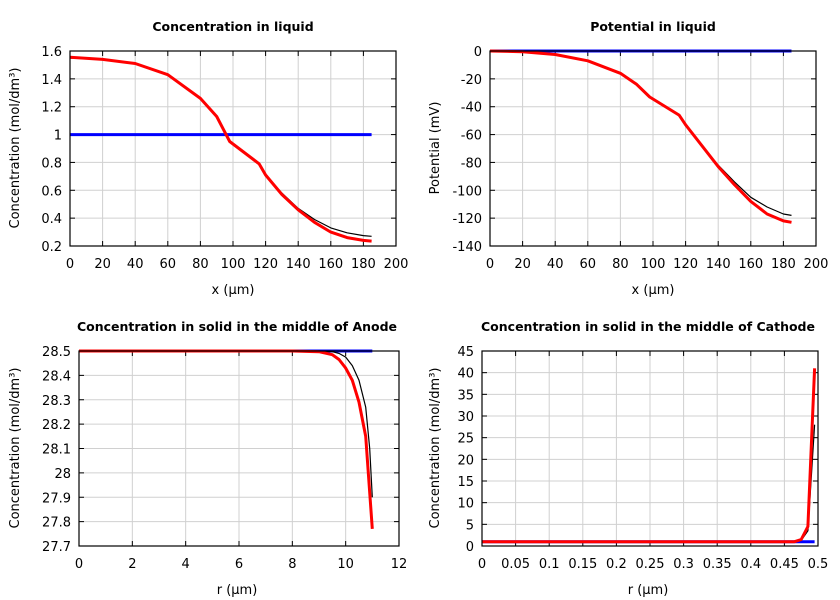  What do you see at coordinates (467, 219) in the screenshot?
I see `y-tick-label: -120` at bounding box center [467, 219].